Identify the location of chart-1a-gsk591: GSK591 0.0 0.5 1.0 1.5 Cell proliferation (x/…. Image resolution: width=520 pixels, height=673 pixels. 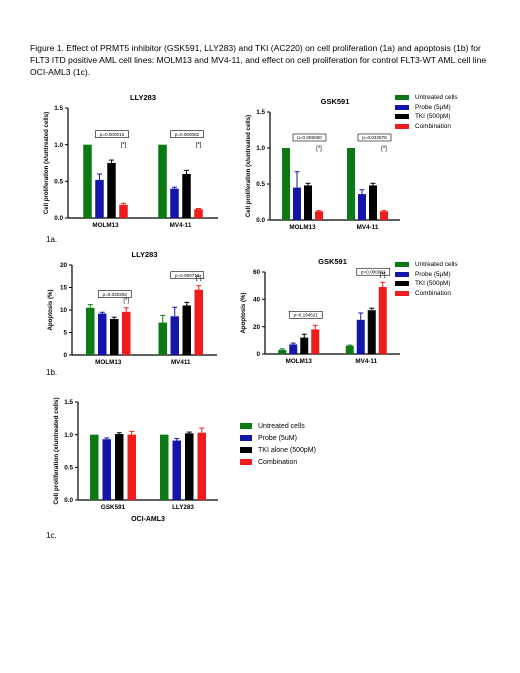
(322, 164).